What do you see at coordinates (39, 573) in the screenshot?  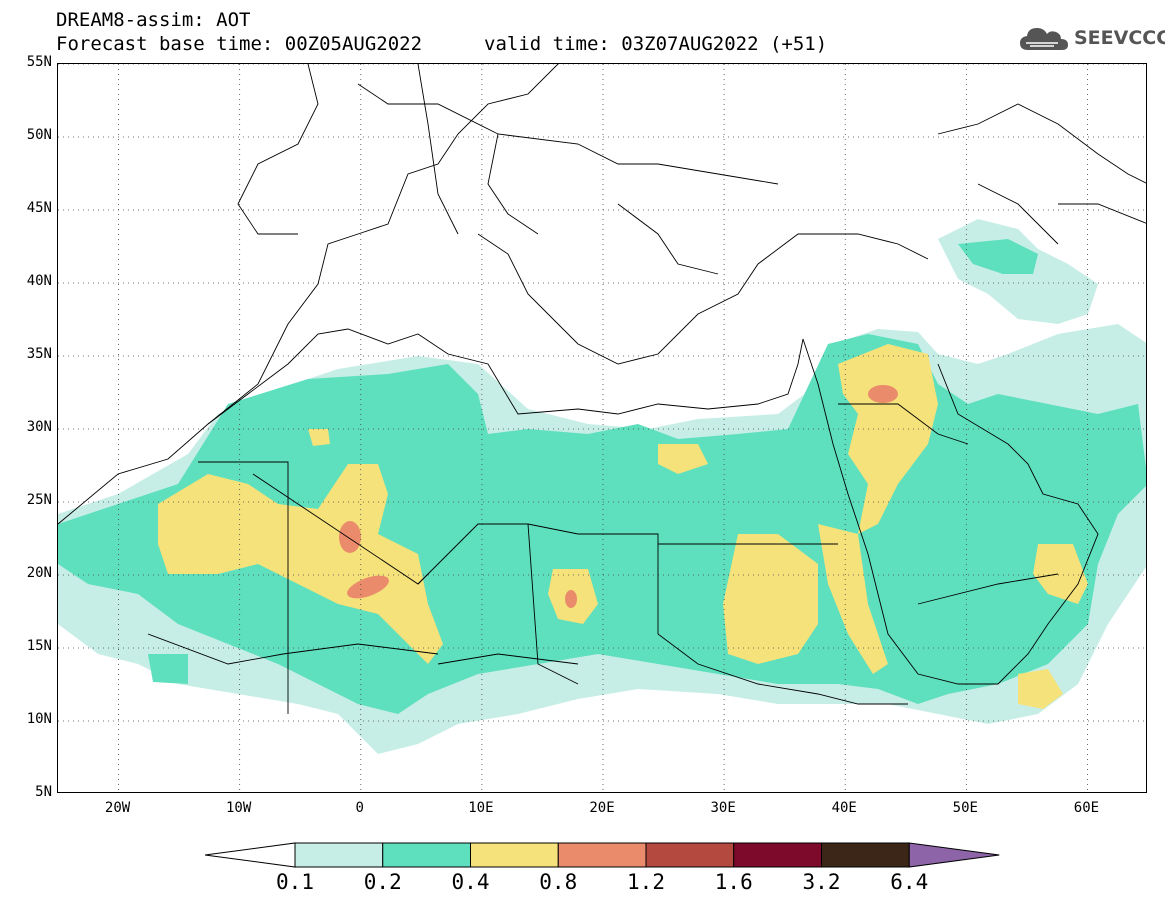 I see `latitude-label: 20N` at bounding box center [39, 573].